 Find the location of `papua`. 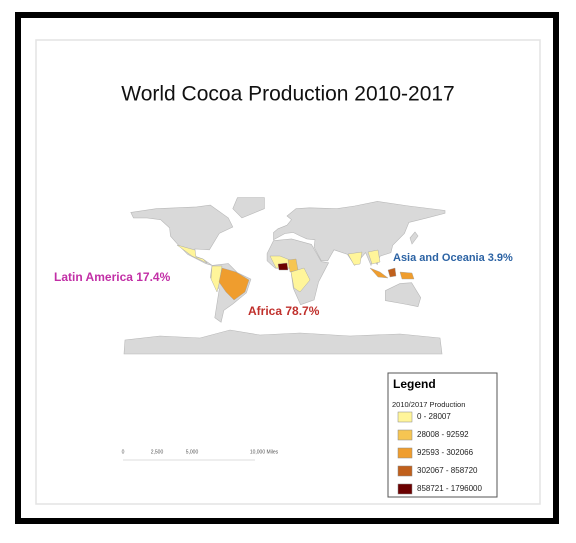

papua is located at coordinates (407, 275).